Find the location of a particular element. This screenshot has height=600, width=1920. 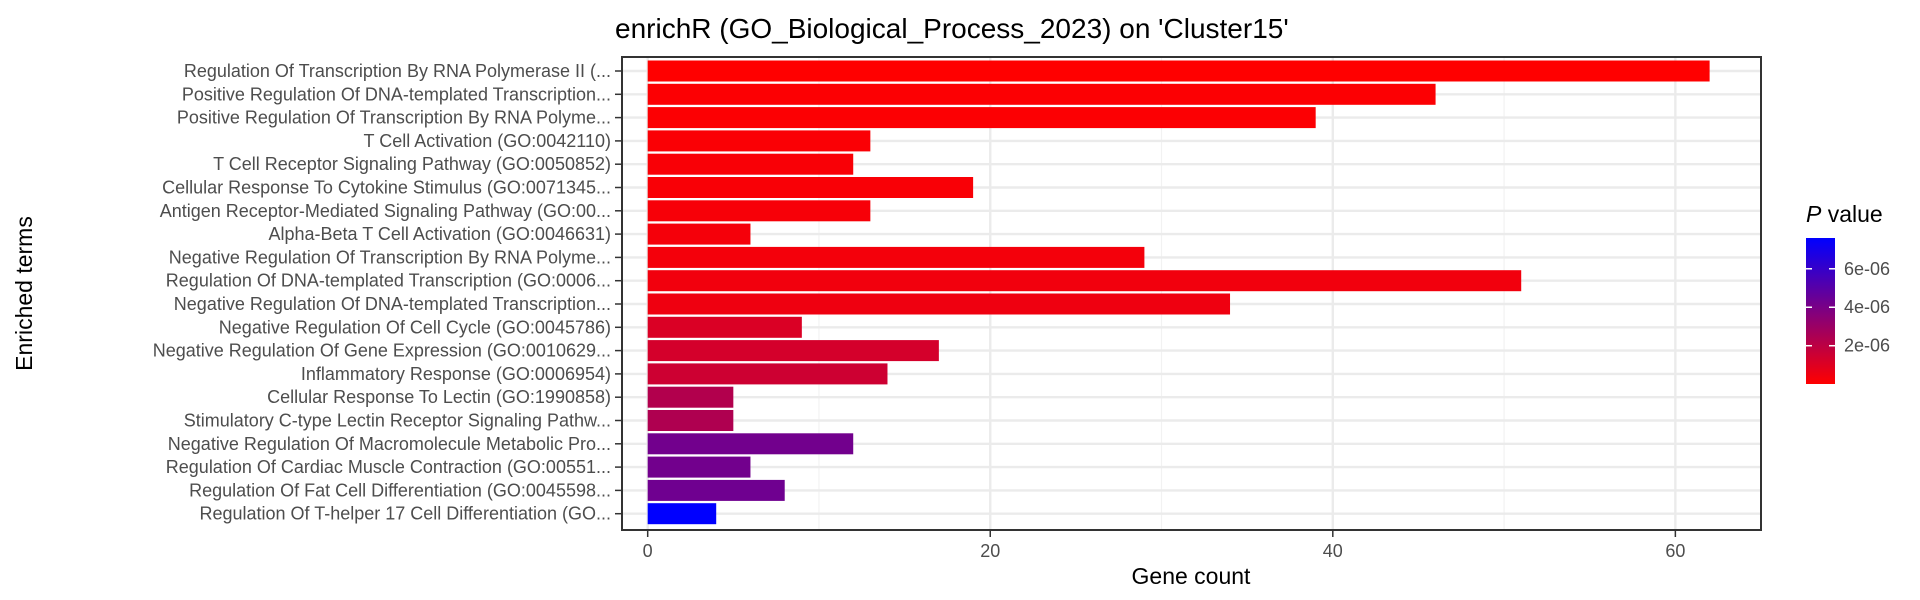

y-axis-title: Enriched terms is located at coordinates (24, 293).